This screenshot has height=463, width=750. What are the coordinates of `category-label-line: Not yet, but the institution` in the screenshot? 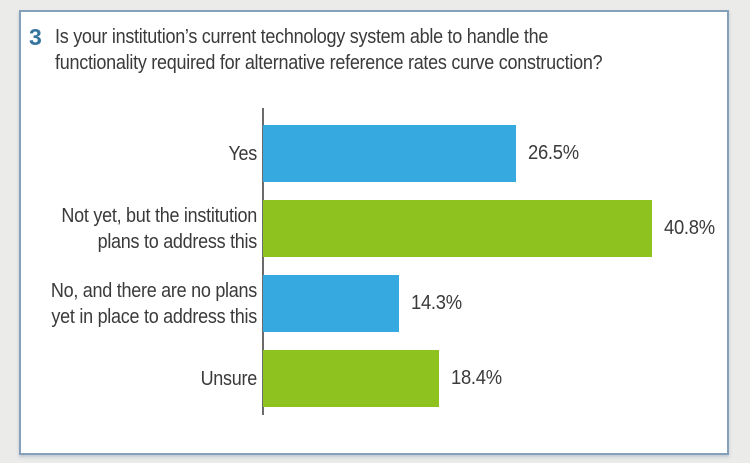 It's located at (159, 215).